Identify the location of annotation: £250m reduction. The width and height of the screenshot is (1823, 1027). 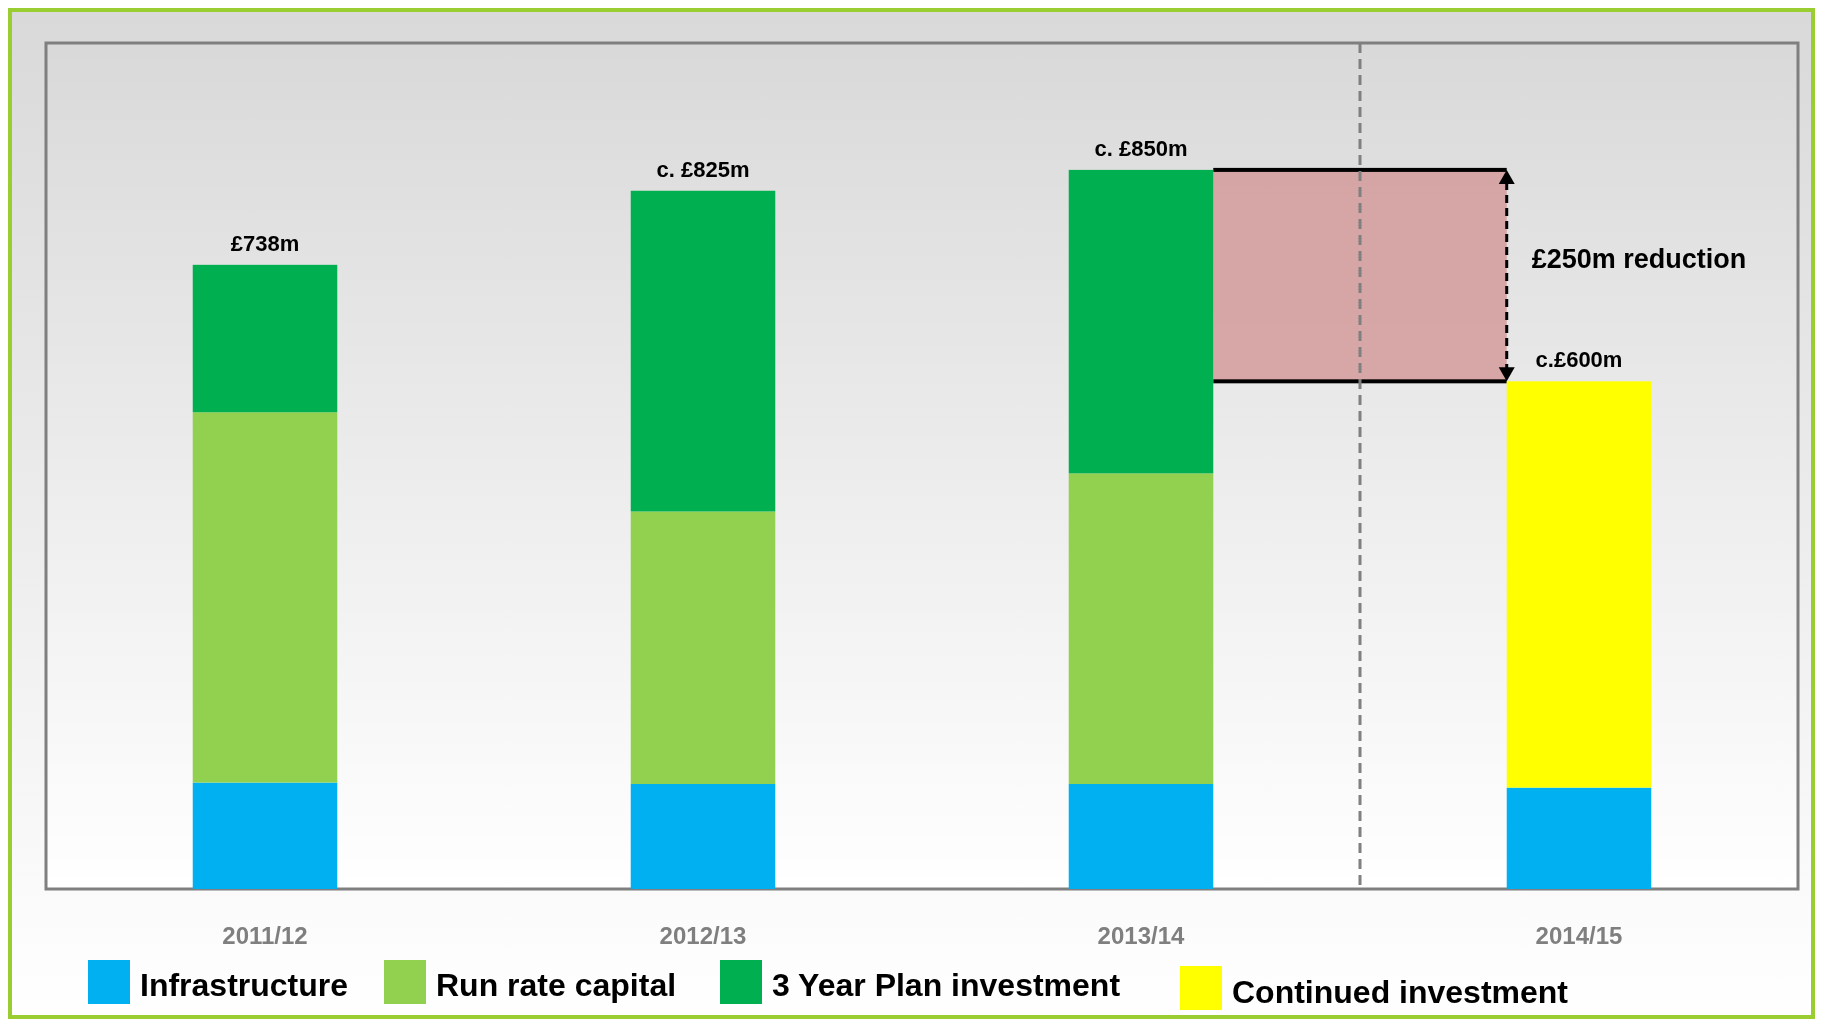
(1639, 258).